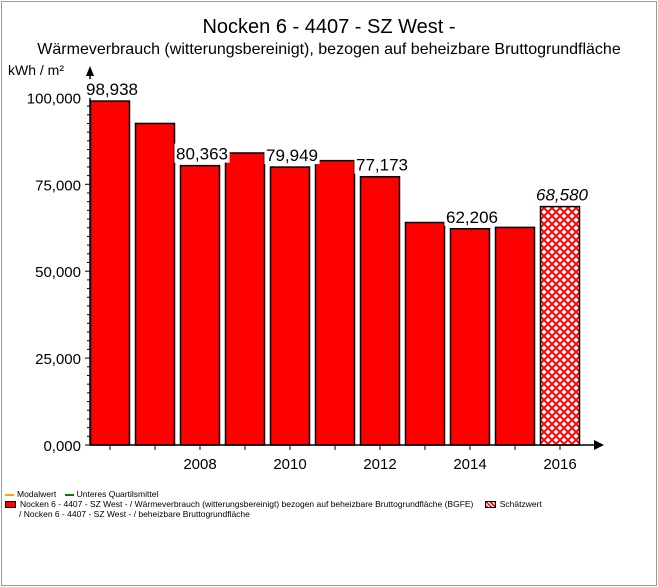 The width and height of the screenshot is (658, 587). Describe the element at coordinates (36, 70) in the screenshot. I see `y-axis-label: kWh / m²` at that location.